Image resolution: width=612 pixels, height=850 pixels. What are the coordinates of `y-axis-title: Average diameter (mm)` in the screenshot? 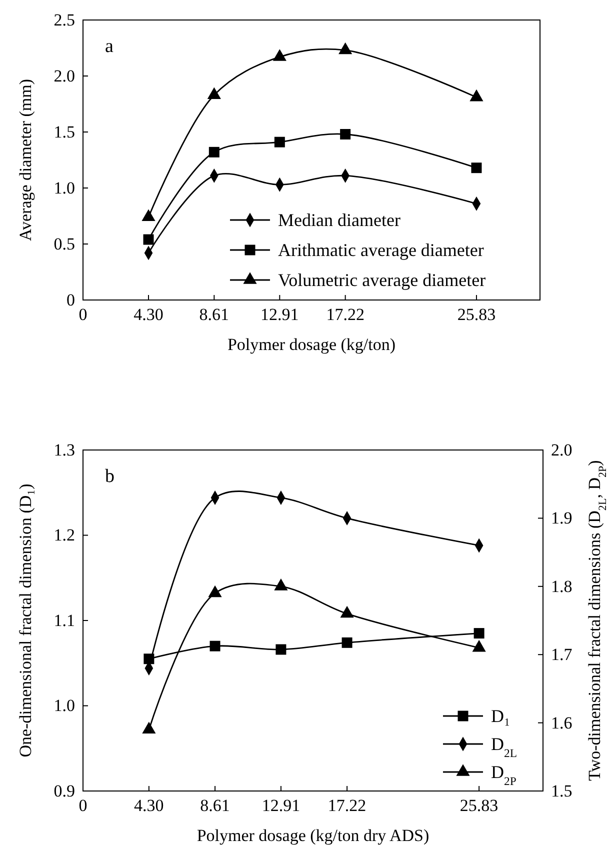 It's located at (25, 160).